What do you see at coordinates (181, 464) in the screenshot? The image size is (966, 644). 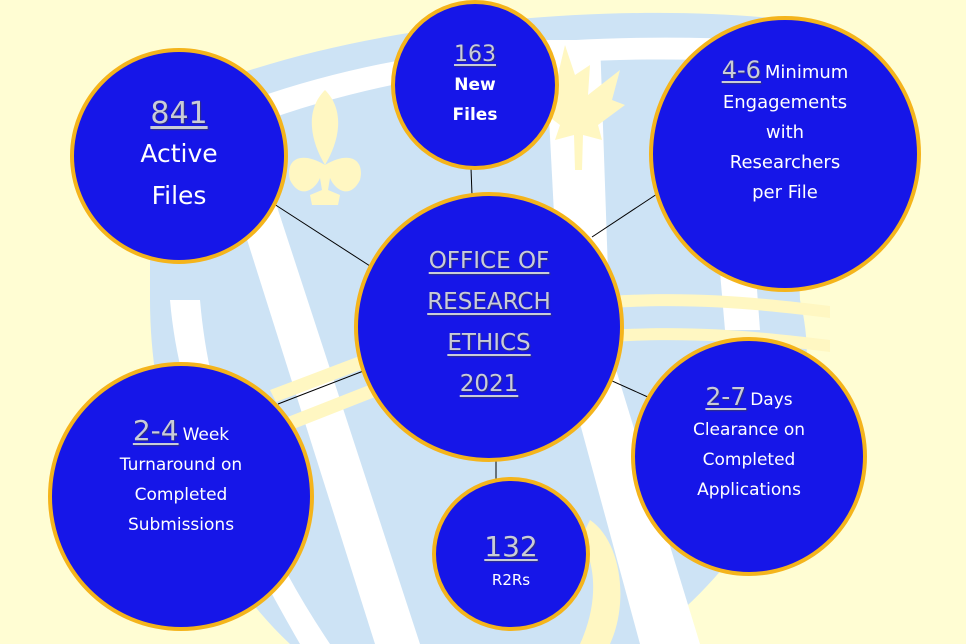 I see `turnaround-label-1: Turnaround on` at bounding box center [181, 464].